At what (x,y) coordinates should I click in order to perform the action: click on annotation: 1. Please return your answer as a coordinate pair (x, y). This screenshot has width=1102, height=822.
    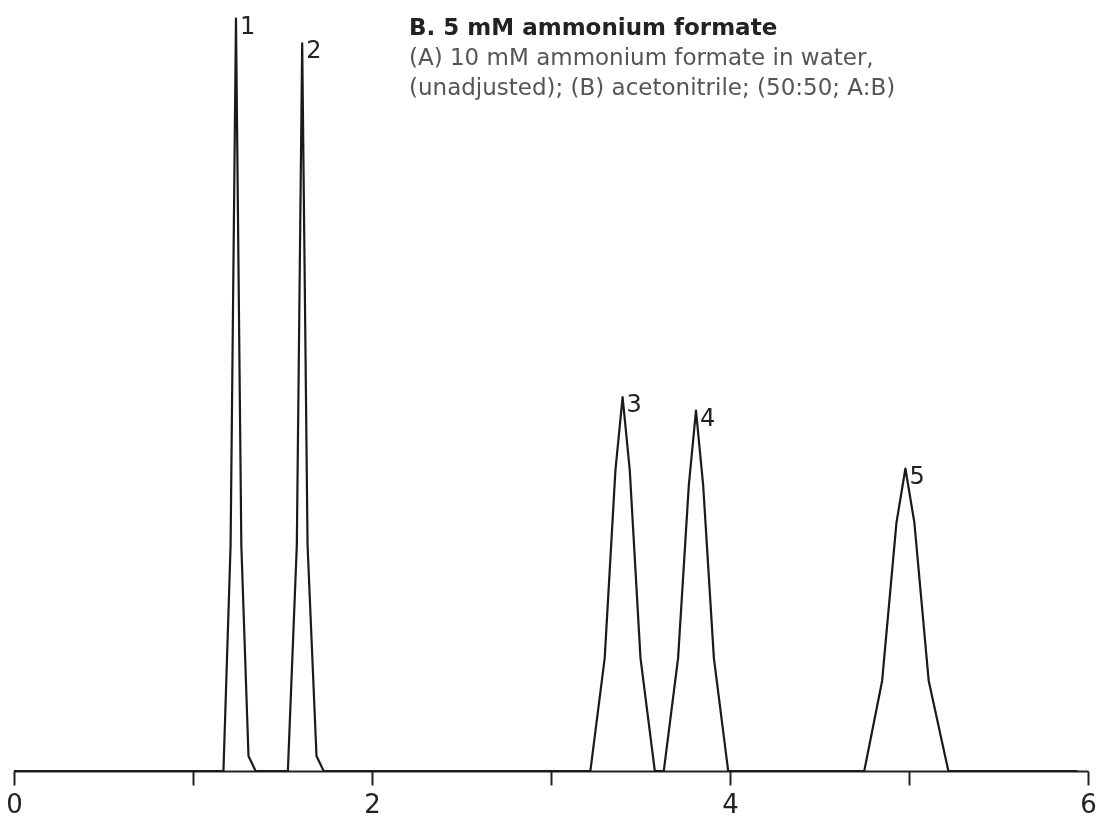
    Looking at the image, I should click on (247, 25).